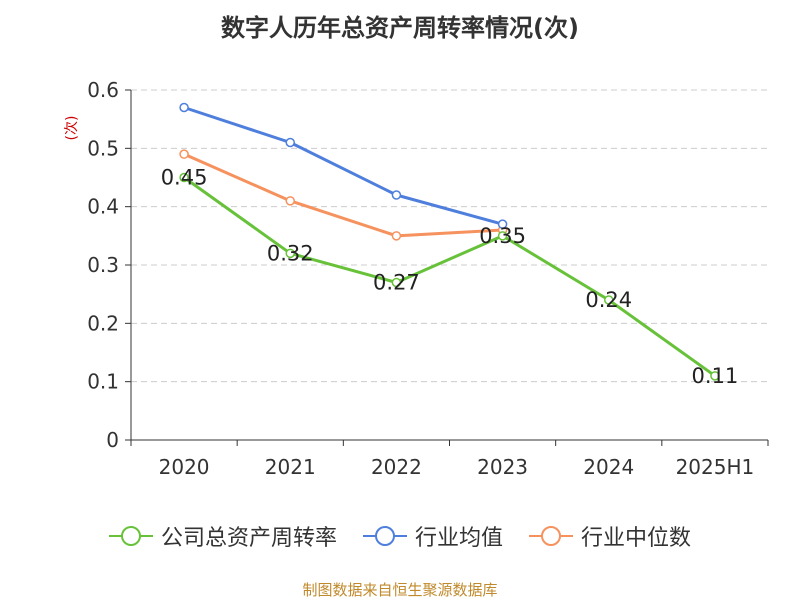 The image size is (800, 600). I want to click on data-label: 0.11, so click(715, 376).